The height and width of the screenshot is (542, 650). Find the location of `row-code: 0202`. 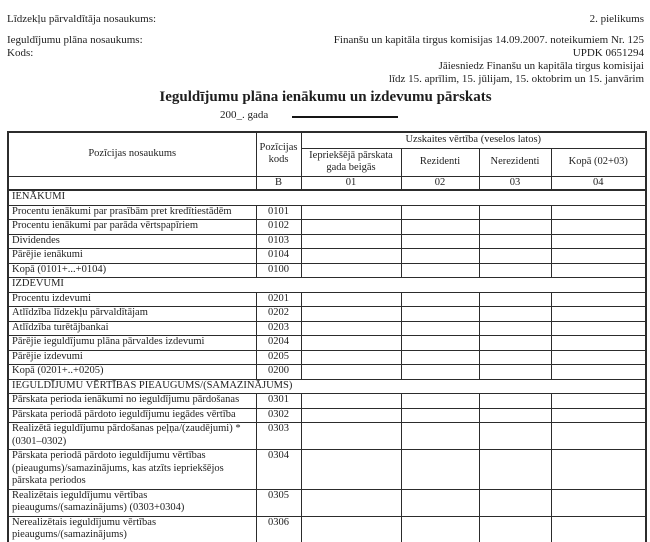

row-code: 0202 is located at coordinates (278, 314).